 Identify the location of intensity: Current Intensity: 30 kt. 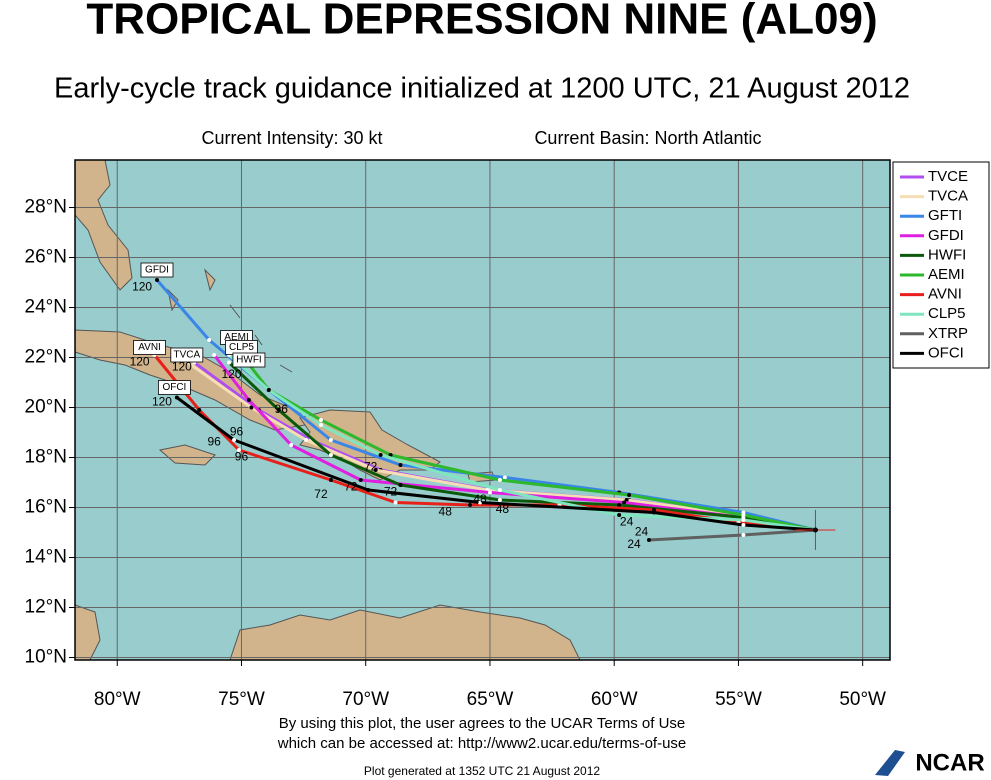
(291, 138).